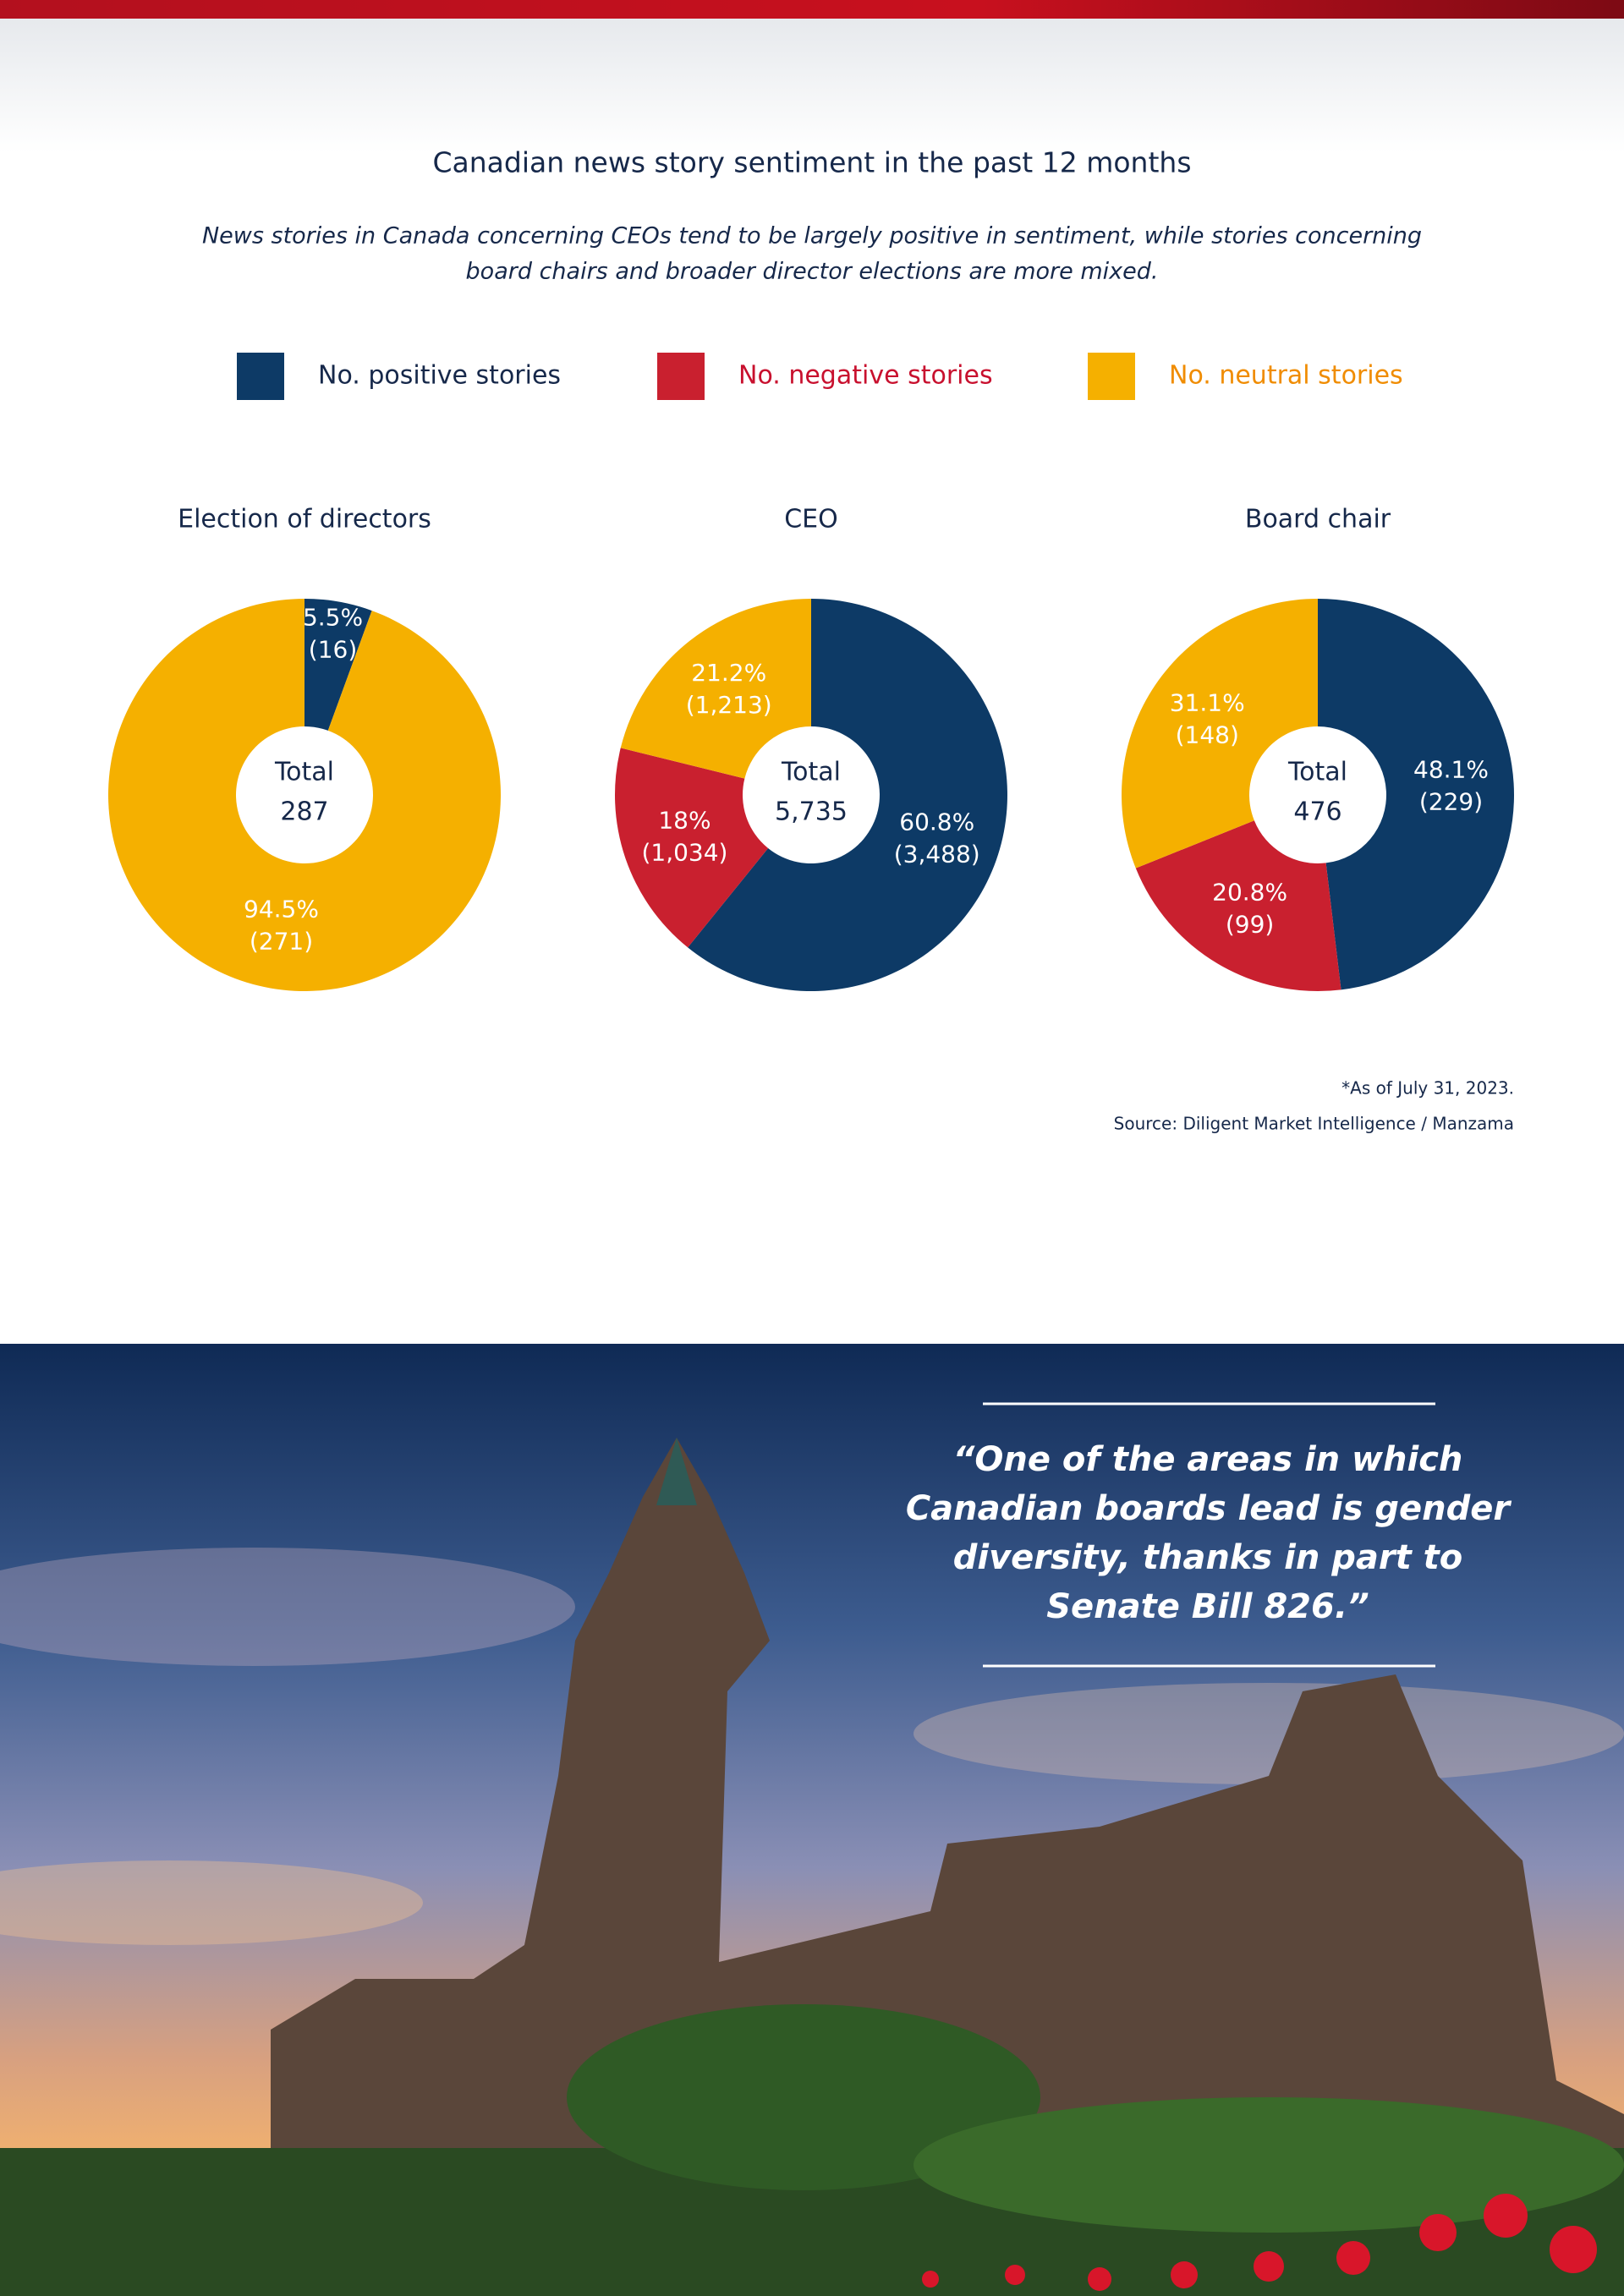 The image size is (1624, 2296). Describe the element at coordinates (333, 617) in the screenshot. I see `percent-label: 5.5%` at that location.